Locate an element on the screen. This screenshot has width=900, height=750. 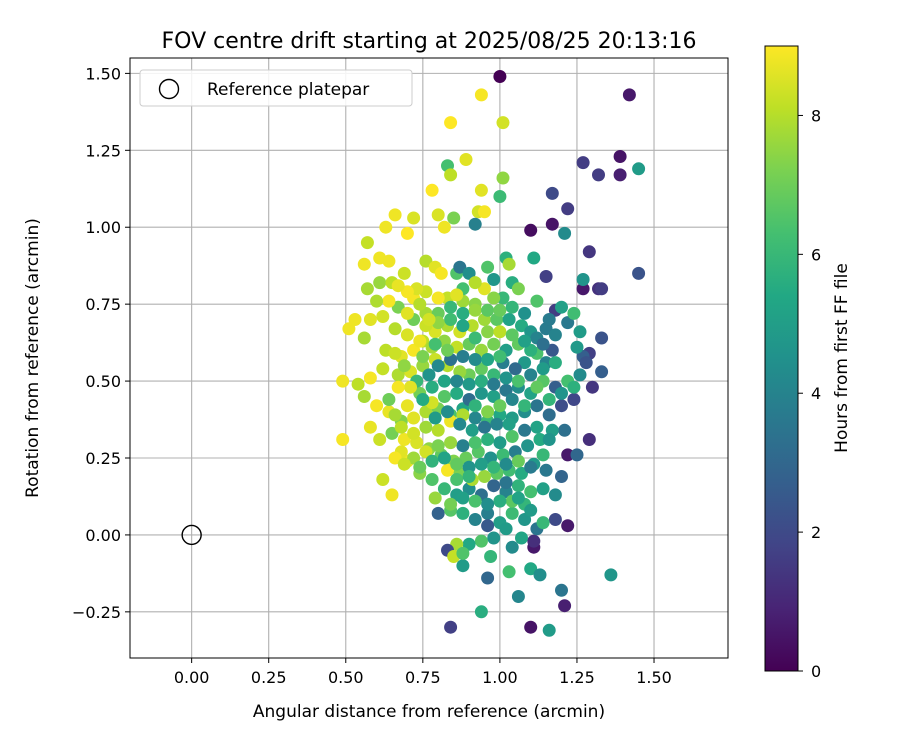
y-tick-label: 0.50 is located at coordinates (103, 381).